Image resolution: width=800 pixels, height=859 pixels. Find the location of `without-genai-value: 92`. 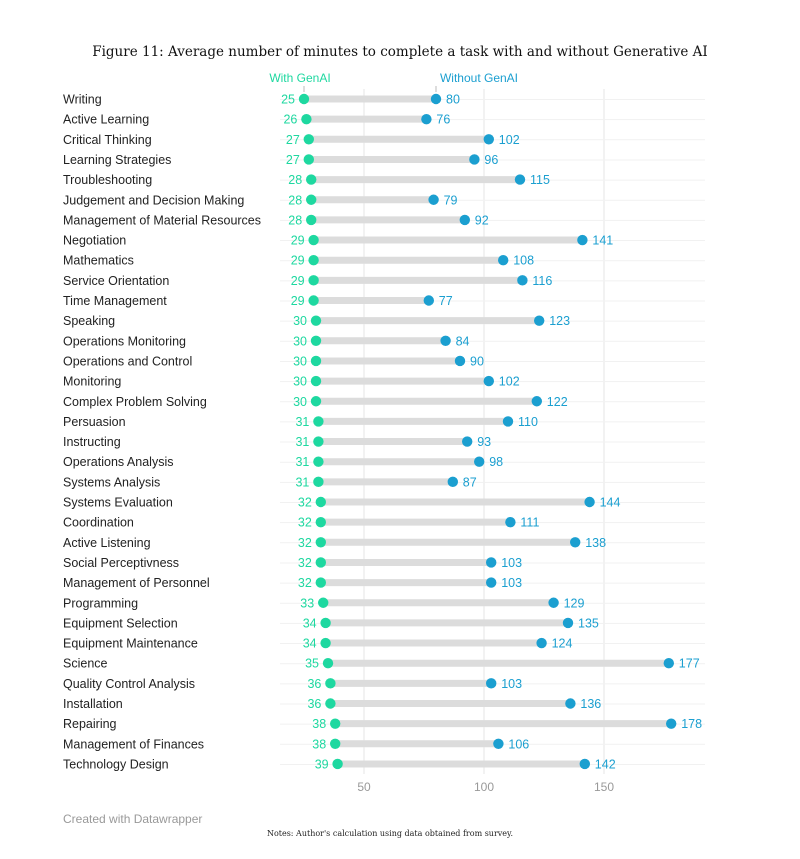

without-genai-value: 92 is located at coordinates (482, 220).